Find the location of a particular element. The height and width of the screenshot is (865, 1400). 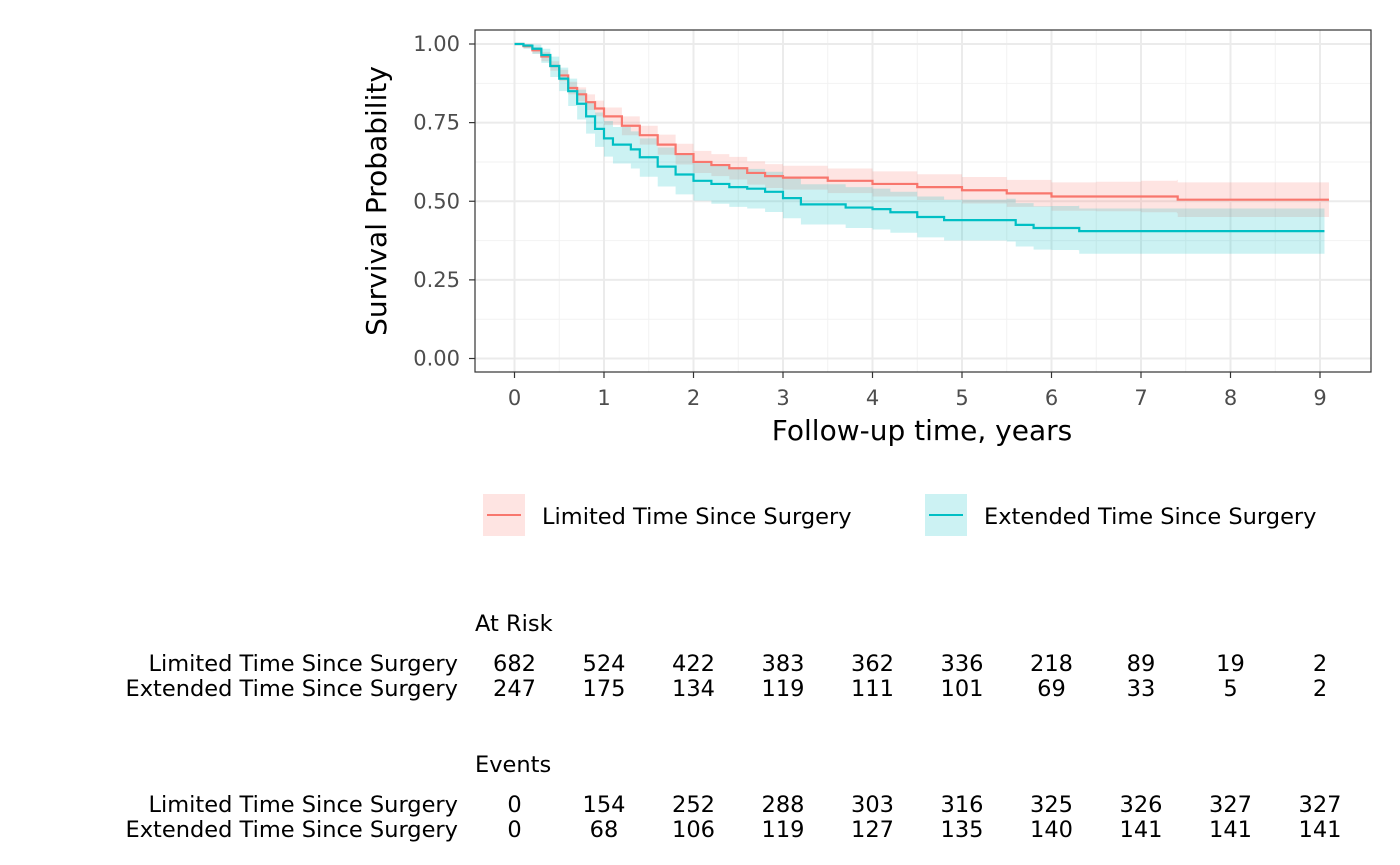

risk-table-cell: 101 is located at coordinates (962, 689).